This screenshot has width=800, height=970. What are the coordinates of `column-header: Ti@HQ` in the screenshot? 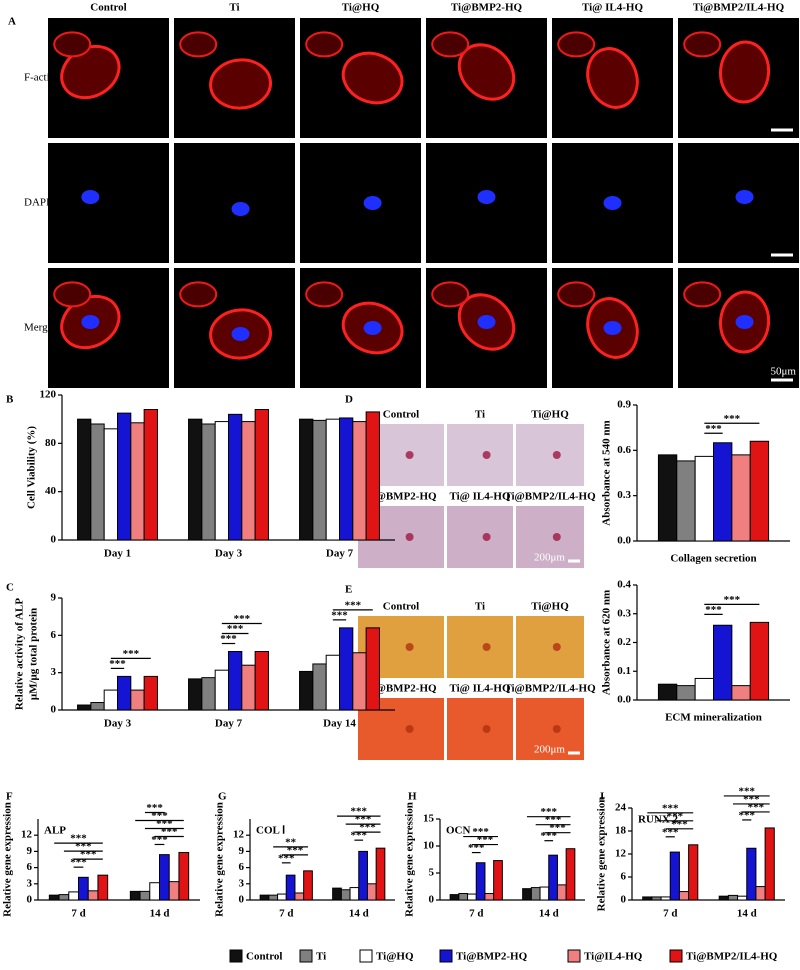 It's located at (361, 8).